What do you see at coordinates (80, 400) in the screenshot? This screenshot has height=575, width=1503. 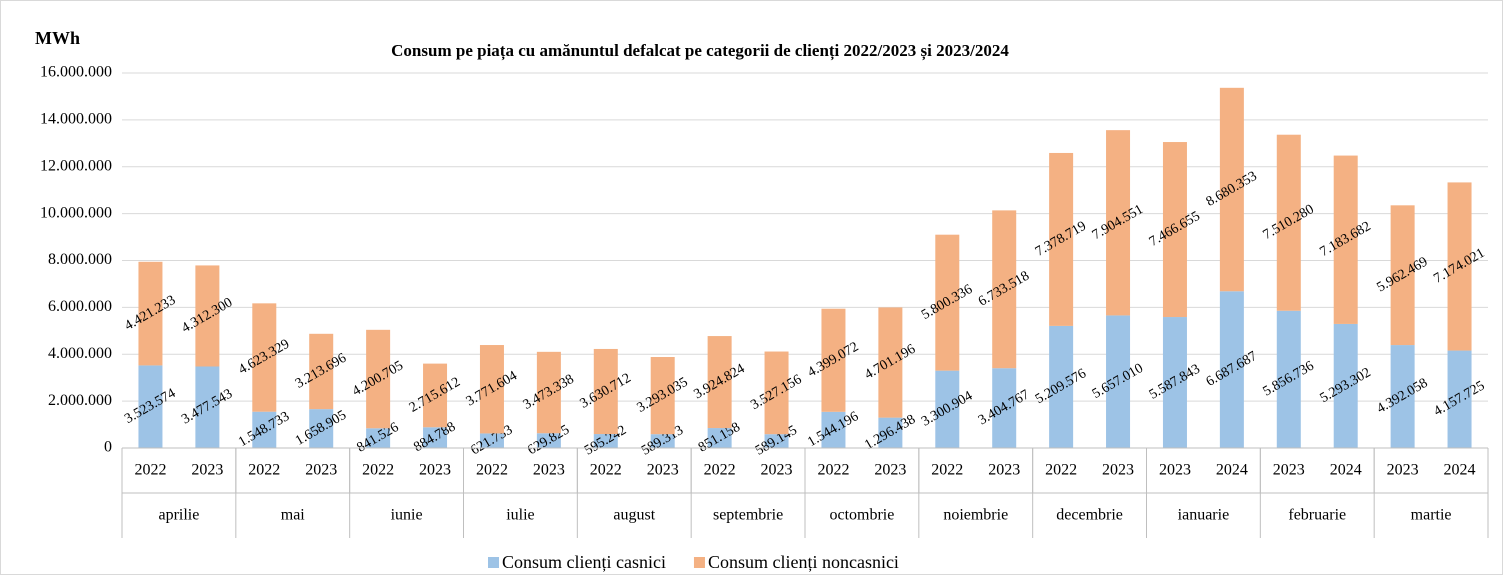 I see `y-tick-label: 2.000.000` at bounding box center [80, 400].